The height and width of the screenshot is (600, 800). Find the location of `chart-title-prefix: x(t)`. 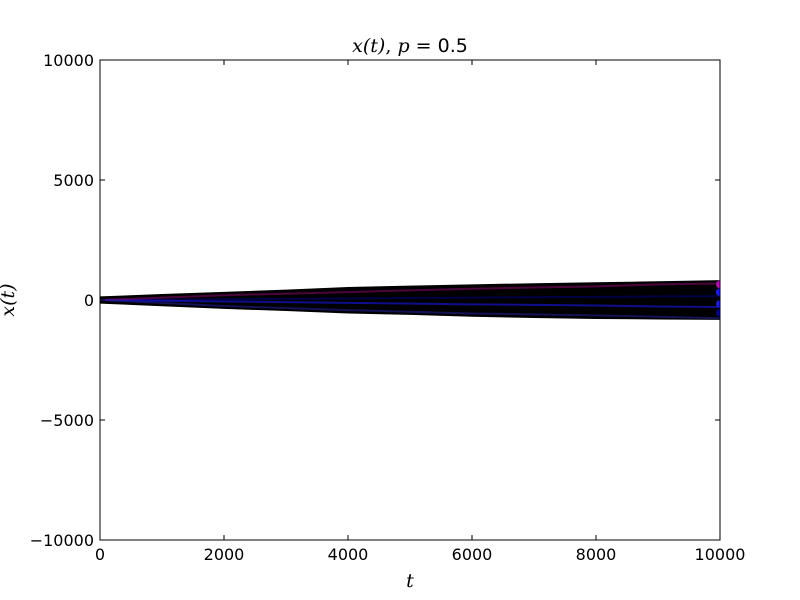

chart-title-prefix: x(t) is located at coordinates (368, 46).